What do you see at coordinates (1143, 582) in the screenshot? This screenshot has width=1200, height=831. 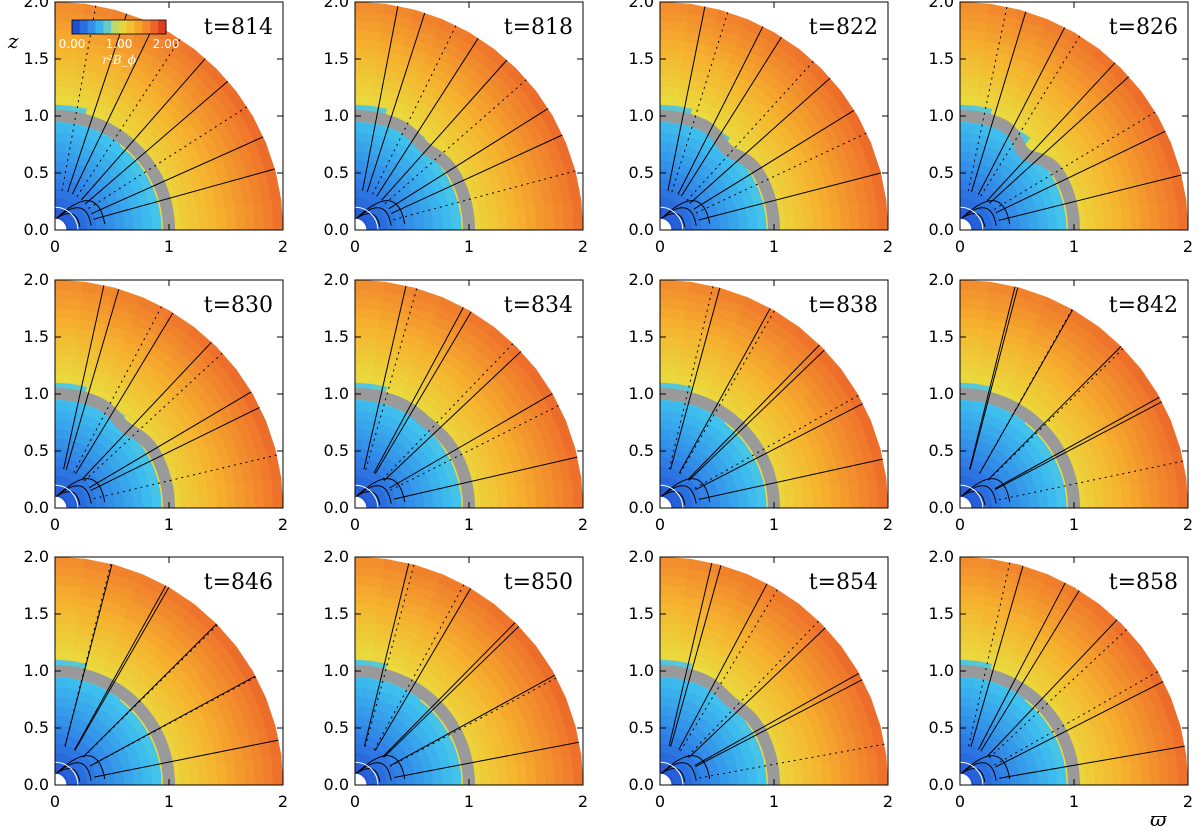 I see `time-label: t=858` at bounding box center [1143, 582].